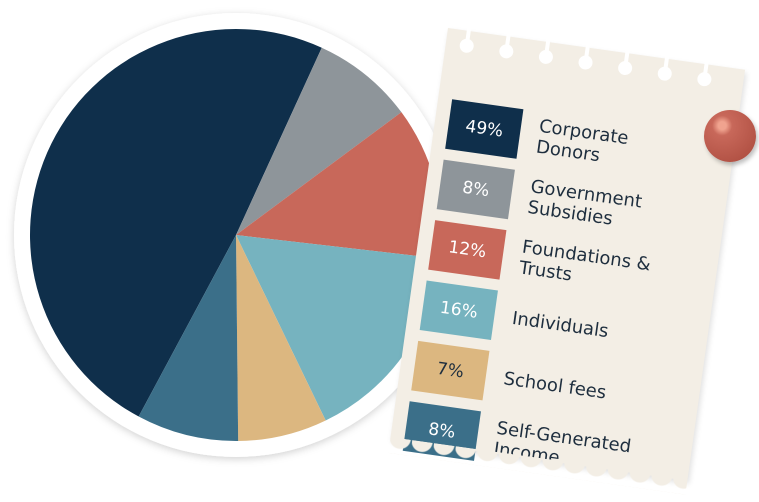 The image size is (759, 502). Describe the element at coordinates (562, 443) in the screenshot. I see `legend-label: Self-Generated Income` at that location.